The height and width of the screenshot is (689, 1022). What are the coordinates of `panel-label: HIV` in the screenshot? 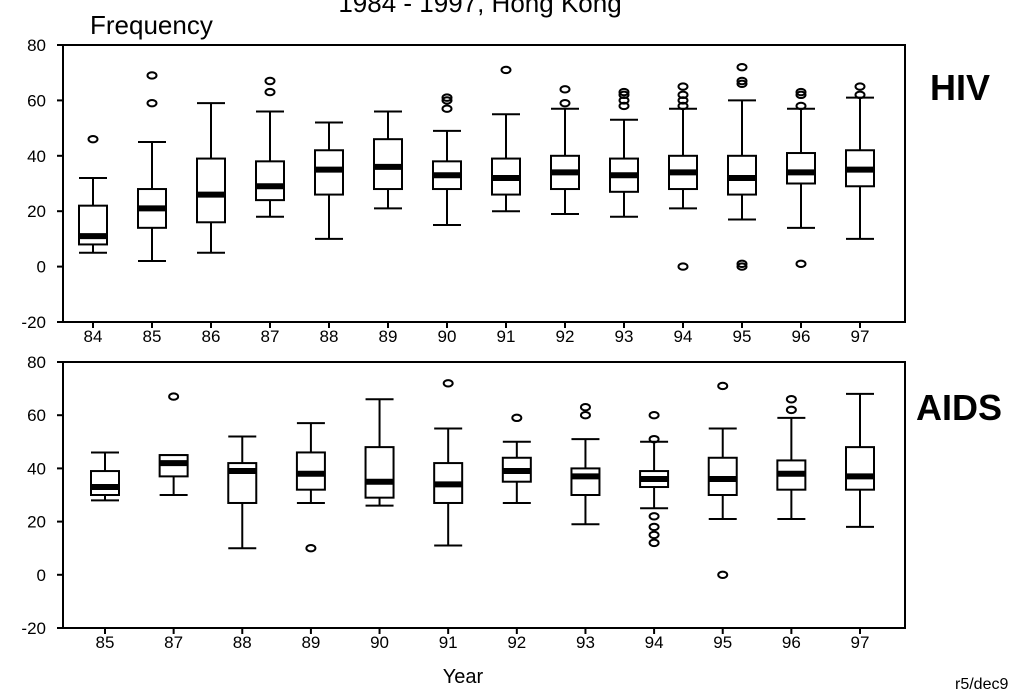 It's located at (960, 87).